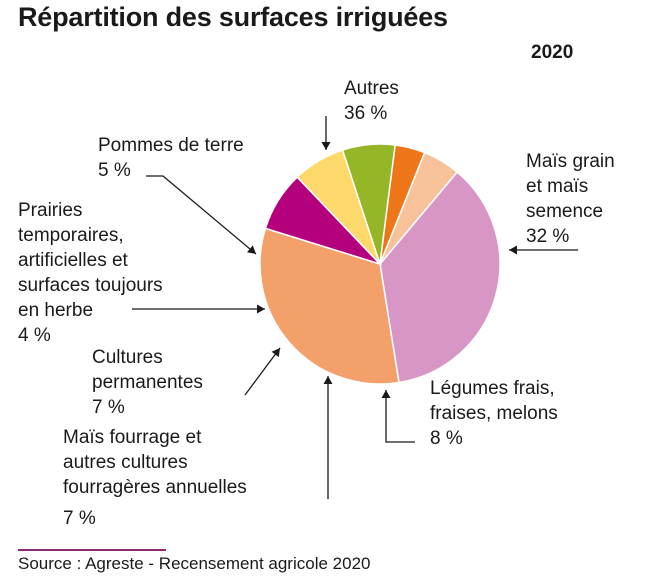  What do you see at coordinates (492, 388) in the screenshot?
I see `slice-label-2-line-0: Légumes frais,` at bounding box center [492, 388].